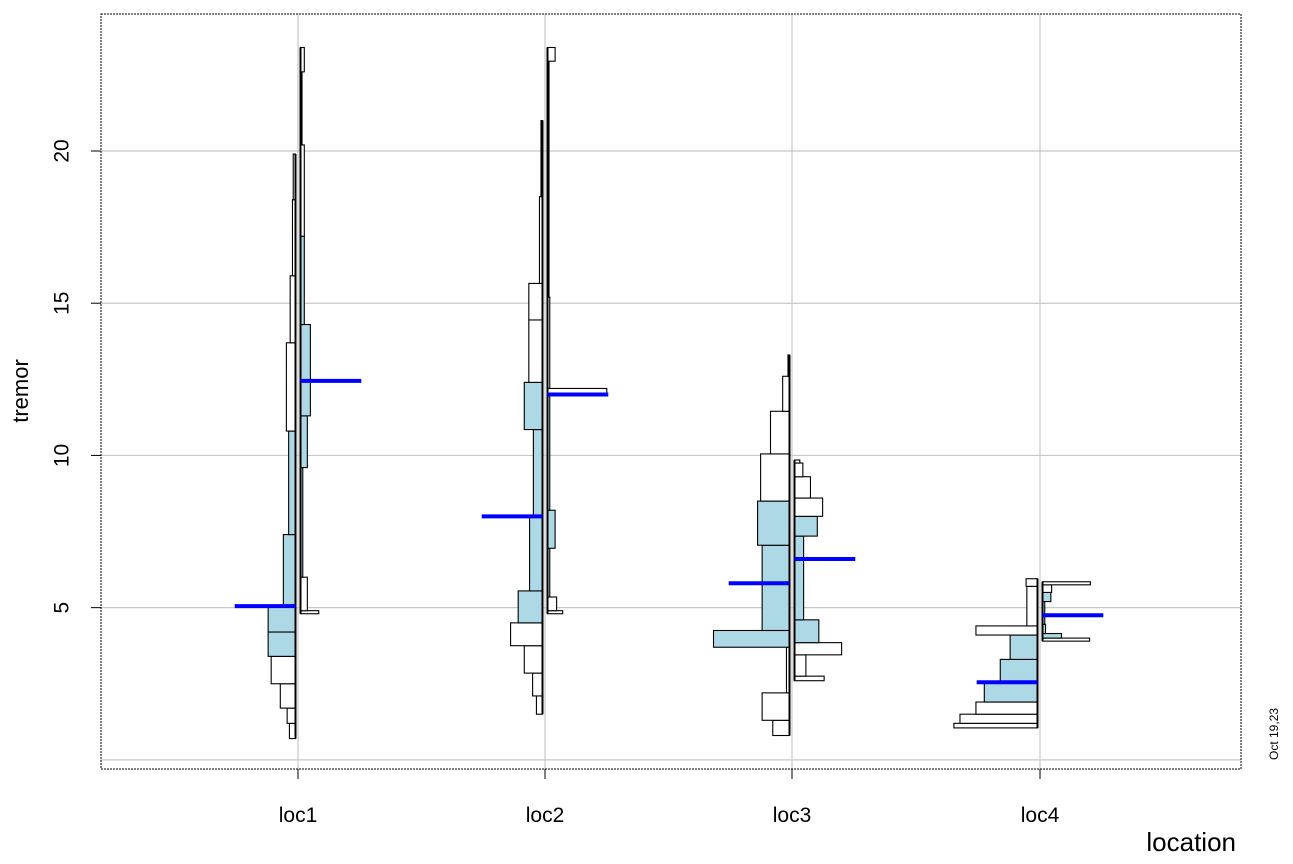  I want to click on y-tick-label: 10, so click(62, 455).